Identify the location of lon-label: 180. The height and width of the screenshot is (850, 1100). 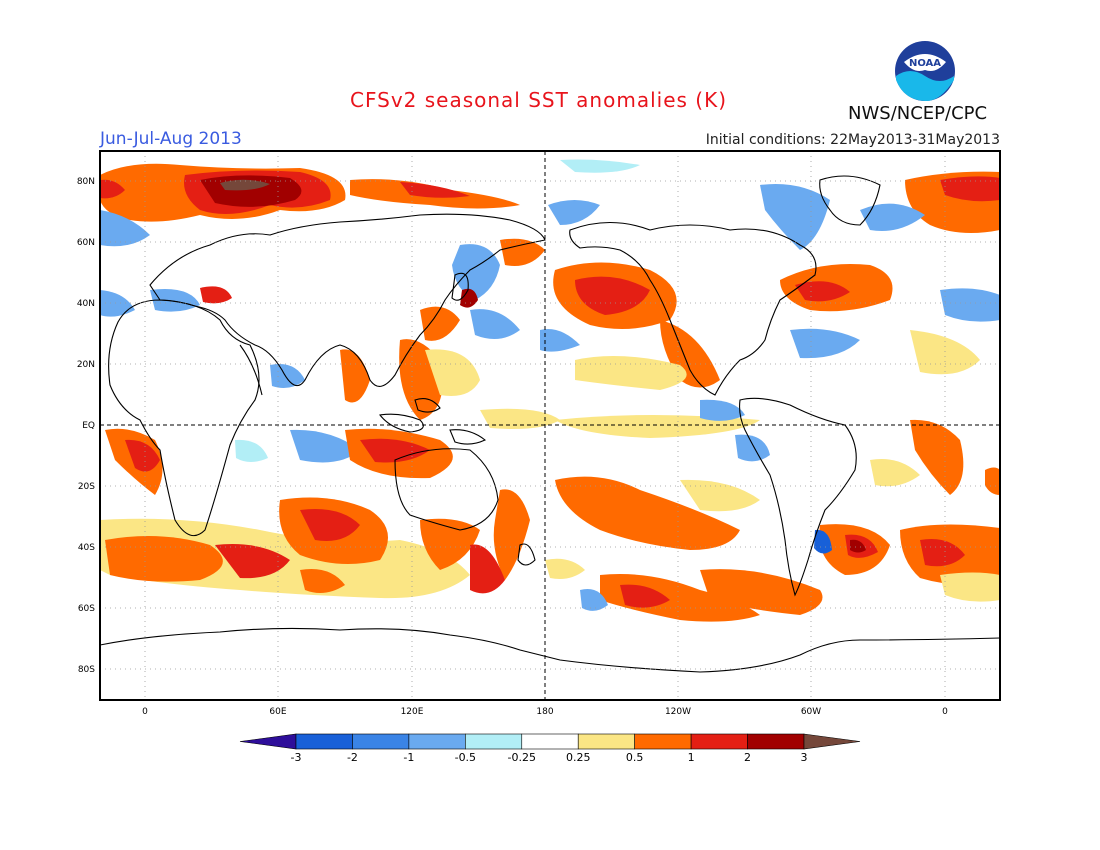
(544, 712).